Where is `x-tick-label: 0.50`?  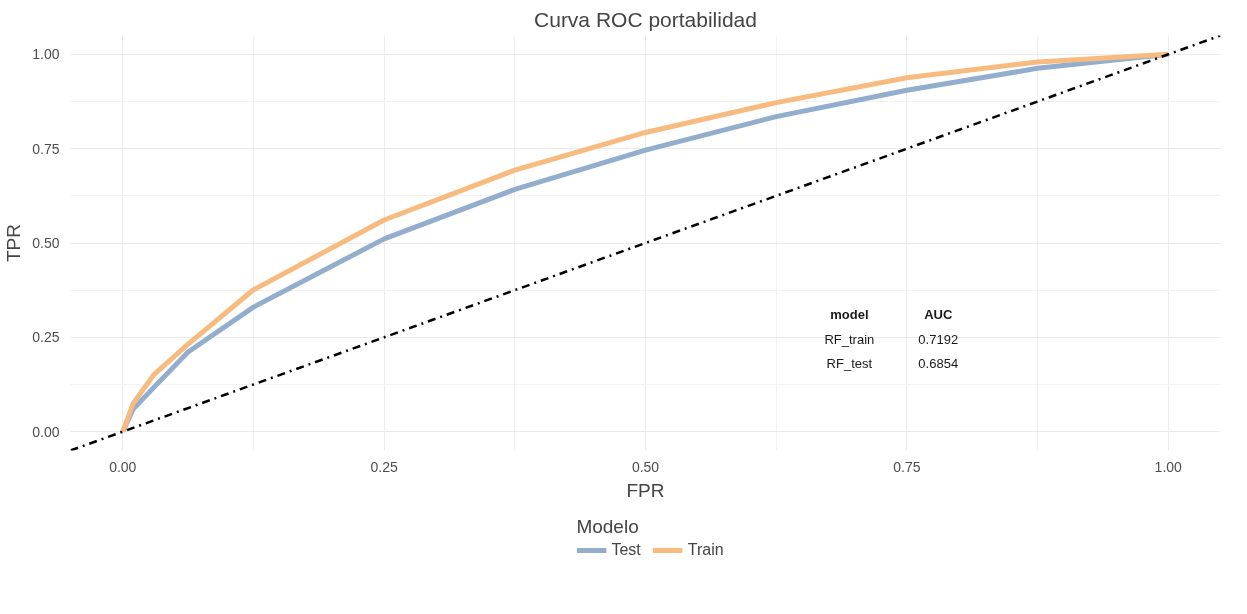 x-tick-label: 0.50 is located at coordinates (645, 466).